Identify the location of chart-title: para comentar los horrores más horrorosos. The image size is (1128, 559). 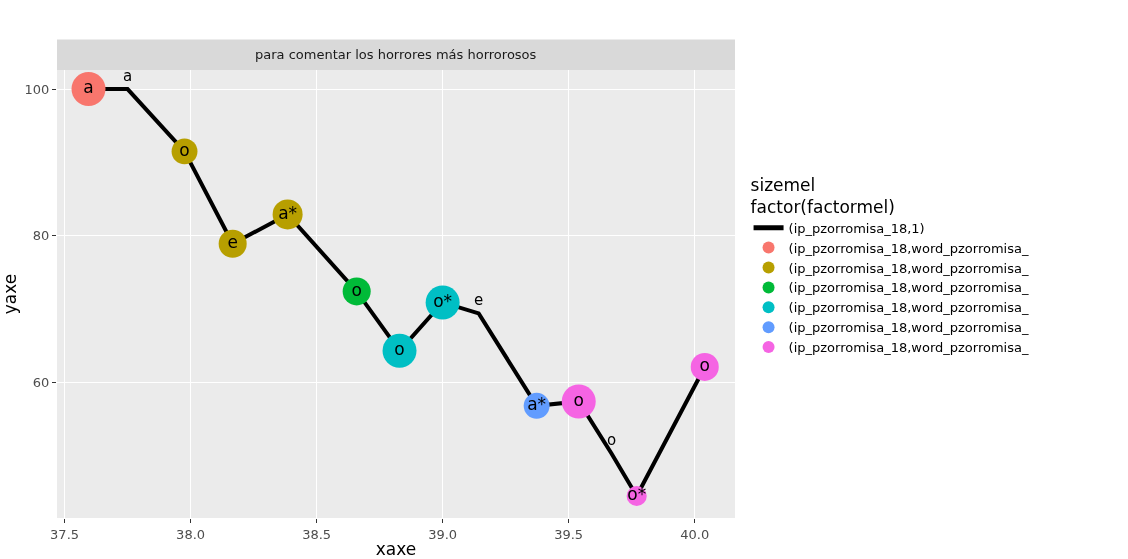
(396, 54).